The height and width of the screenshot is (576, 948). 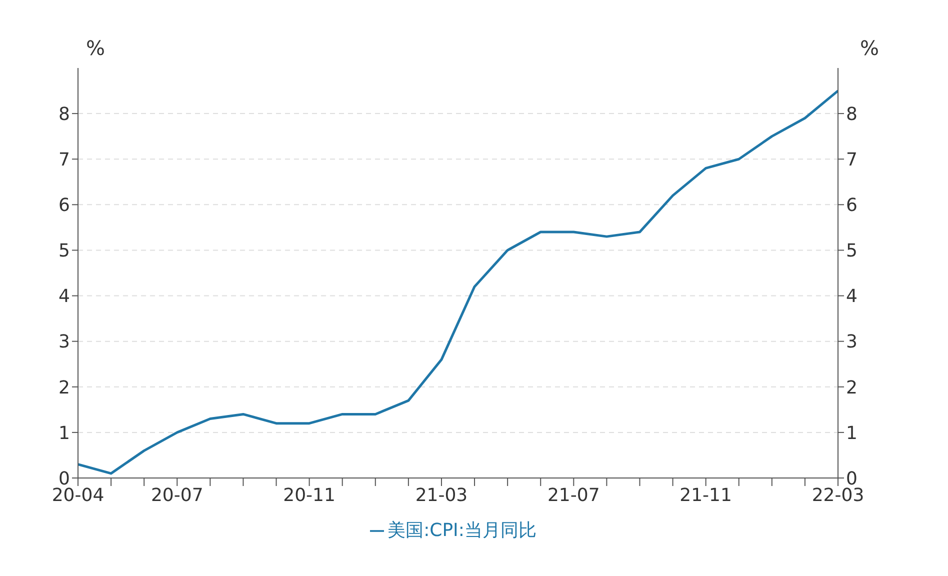 I want to click on x-tick-label: 21-11, so click(x=706, y=495).